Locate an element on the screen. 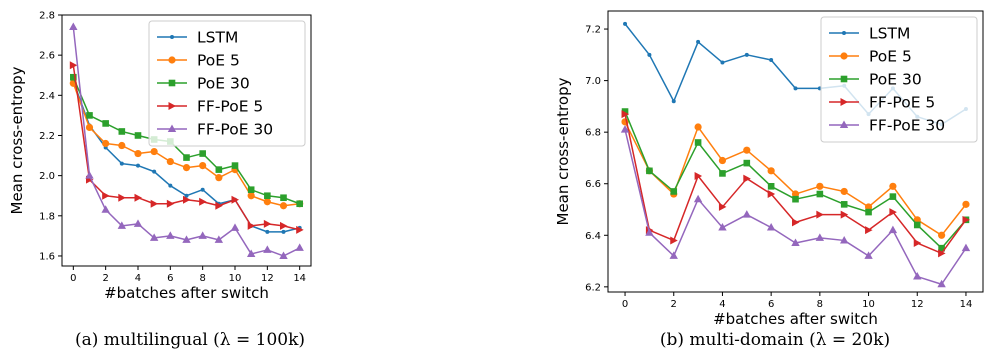  chart-b-xtick-label: 8 is located at coordinates (820, 304).